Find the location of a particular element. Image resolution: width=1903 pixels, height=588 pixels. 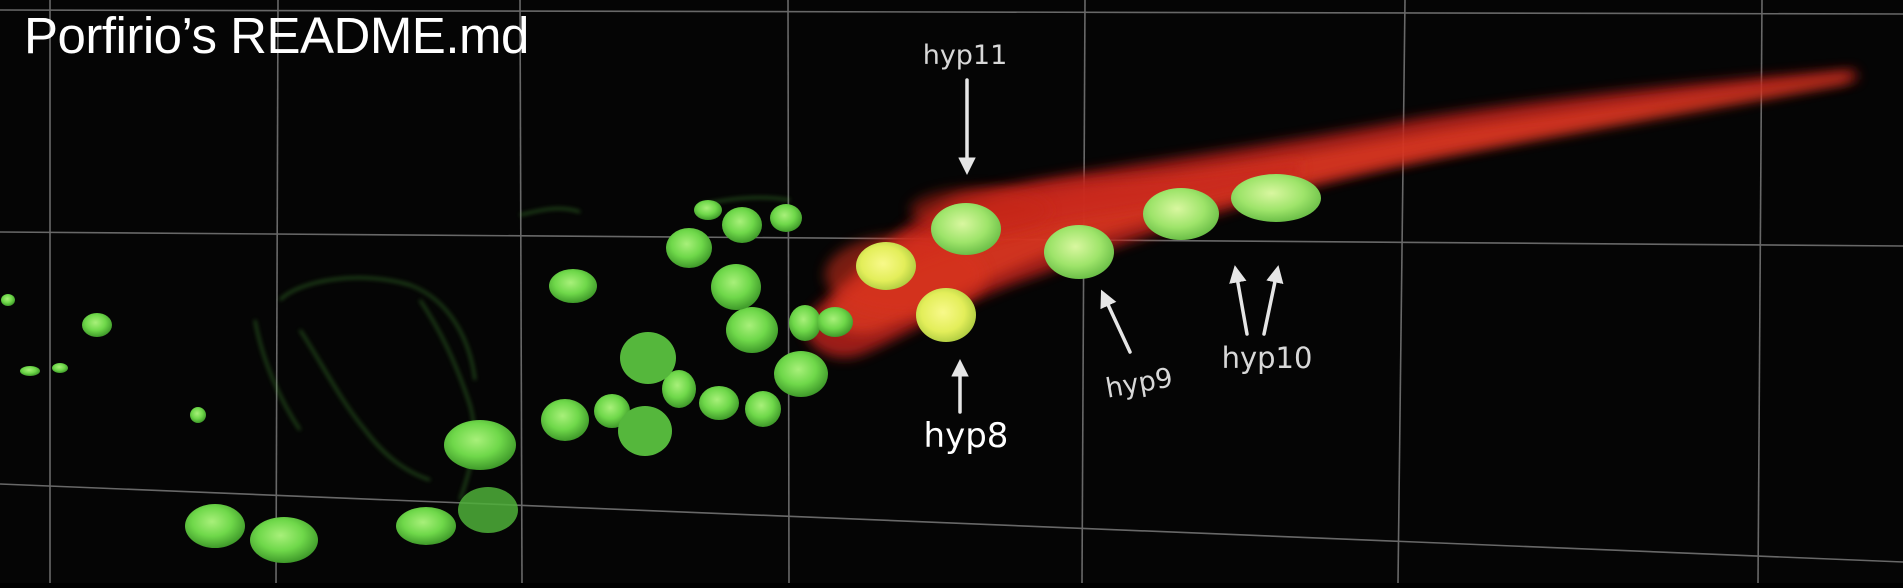

green-filaments is located at coordinates (522, 348).